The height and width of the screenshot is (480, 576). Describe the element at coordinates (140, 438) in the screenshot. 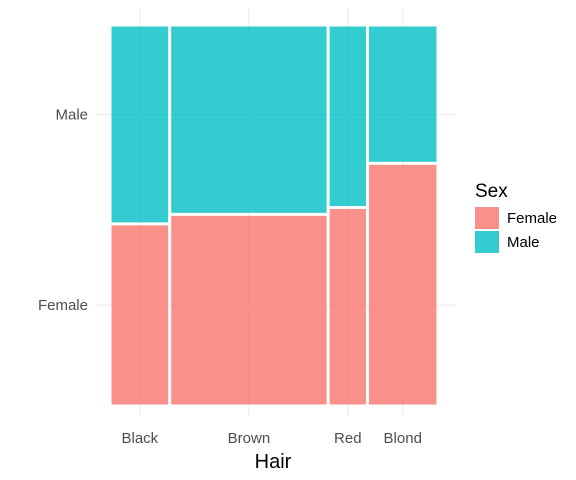

I see `x-tick-label: Black` at that location.